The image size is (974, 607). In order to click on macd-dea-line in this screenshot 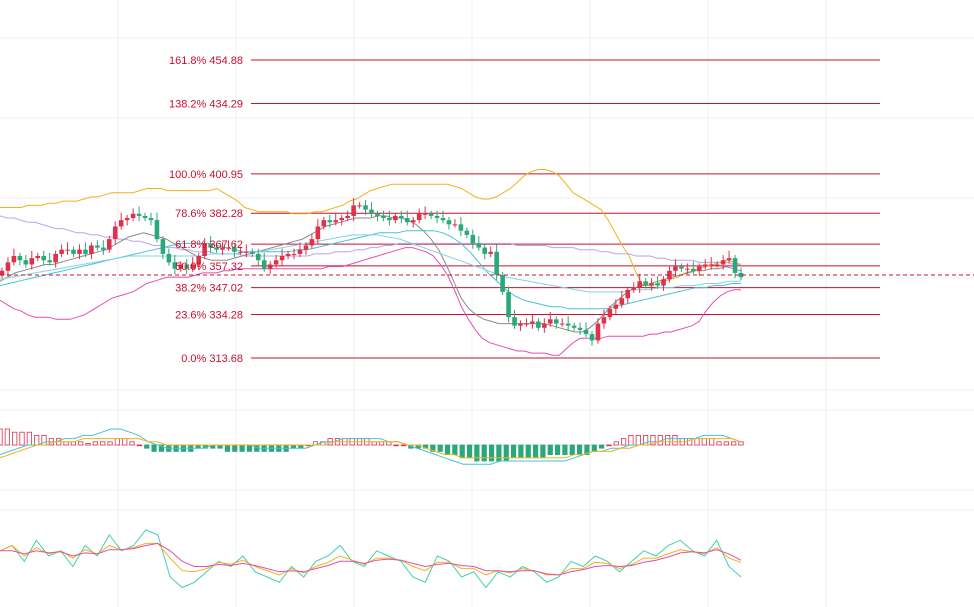, I will do `click(371, 448)`.